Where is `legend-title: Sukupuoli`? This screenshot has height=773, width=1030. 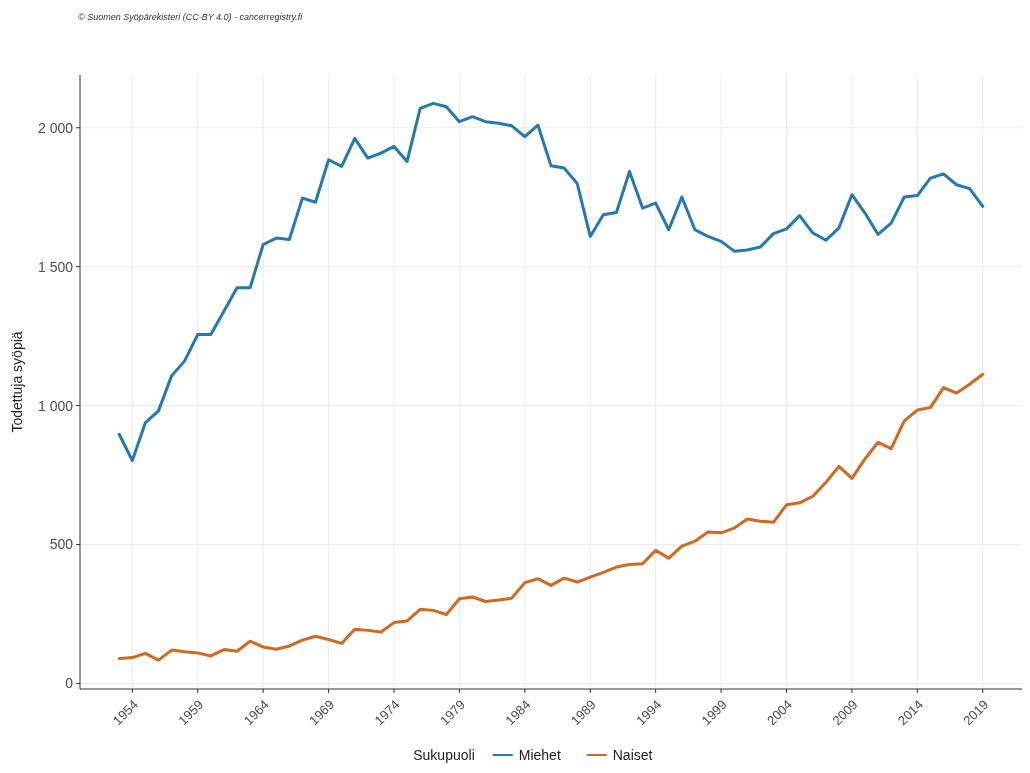
legend-title: Sukupuoli is located at coordinates (444, 755).